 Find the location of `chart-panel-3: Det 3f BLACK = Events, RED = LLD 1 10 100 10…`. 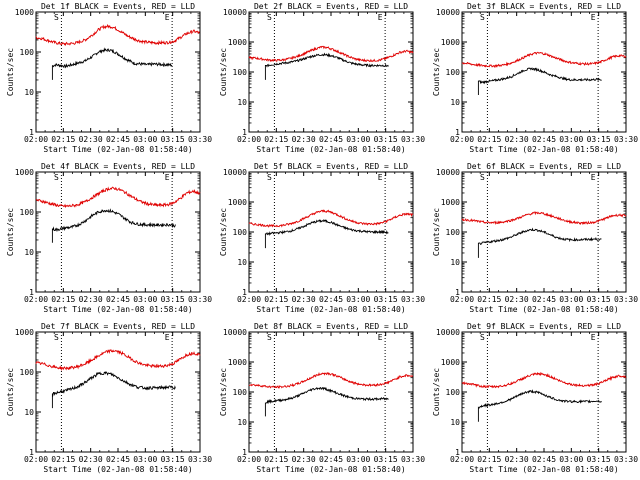

chart-panel-3: Det 3f BLACK = Events, RED = LLD 1 10 100 10… is located at coordinates (532, 80).